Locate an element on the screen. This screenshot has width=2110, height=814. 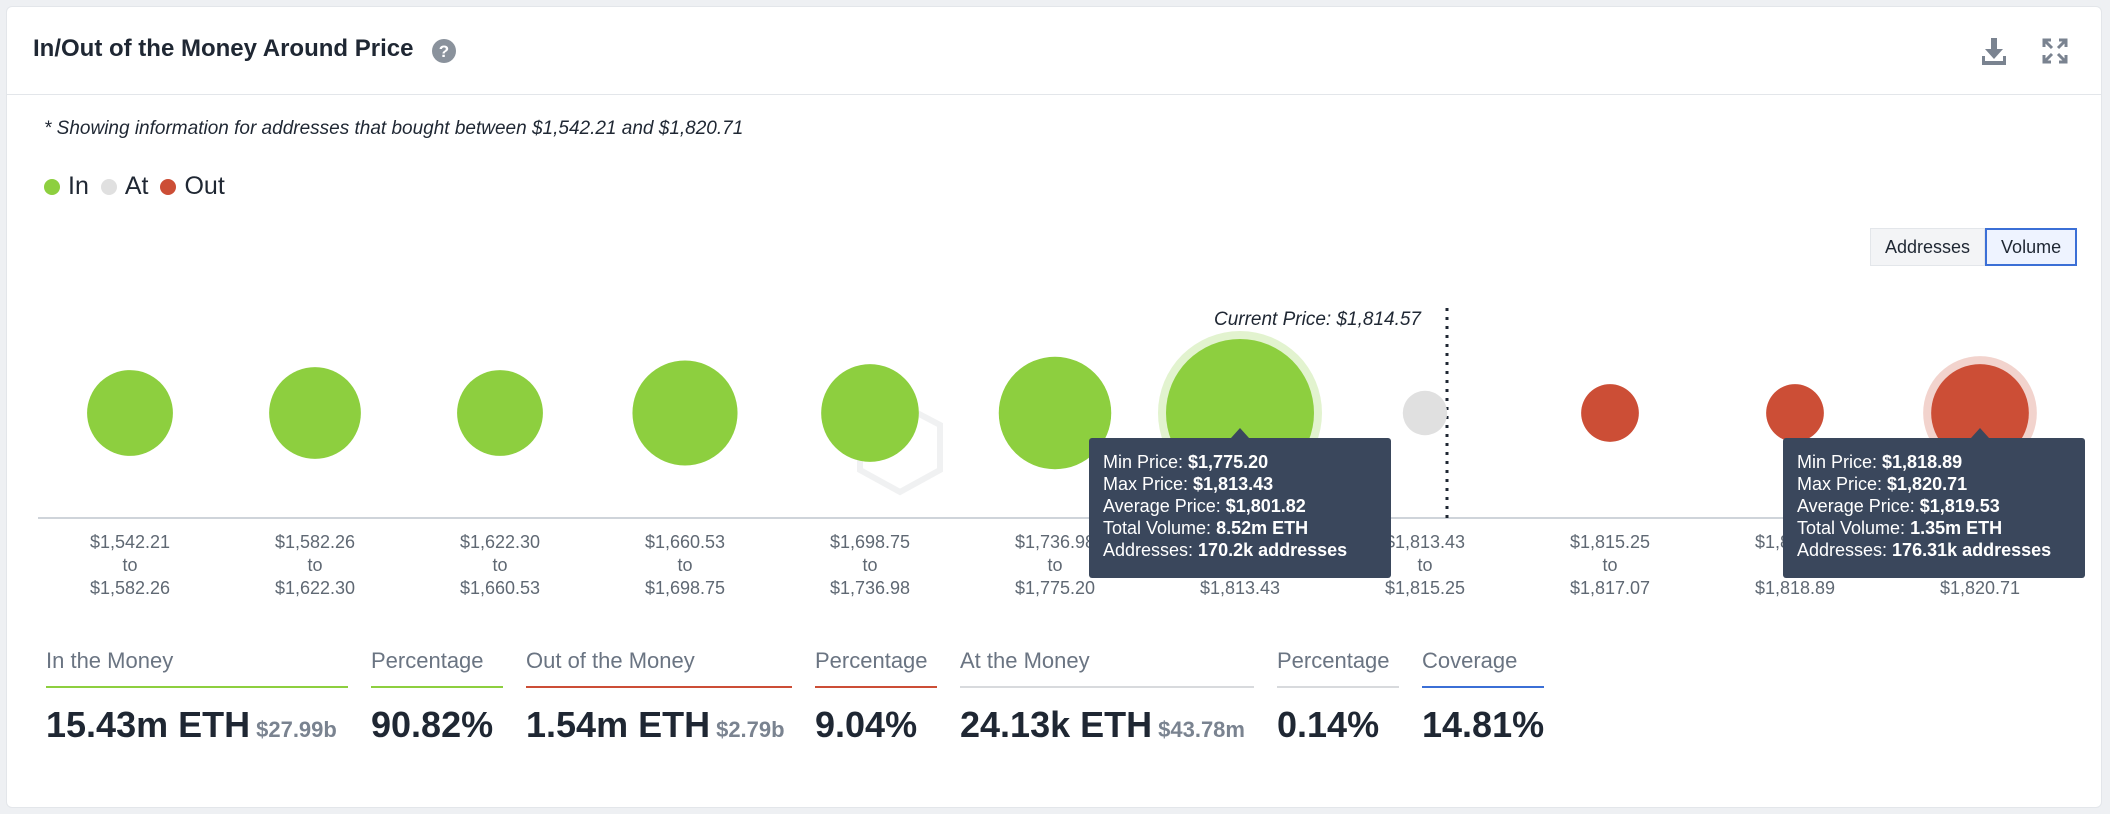
expand-icon is located at coordinates (2055, 51).